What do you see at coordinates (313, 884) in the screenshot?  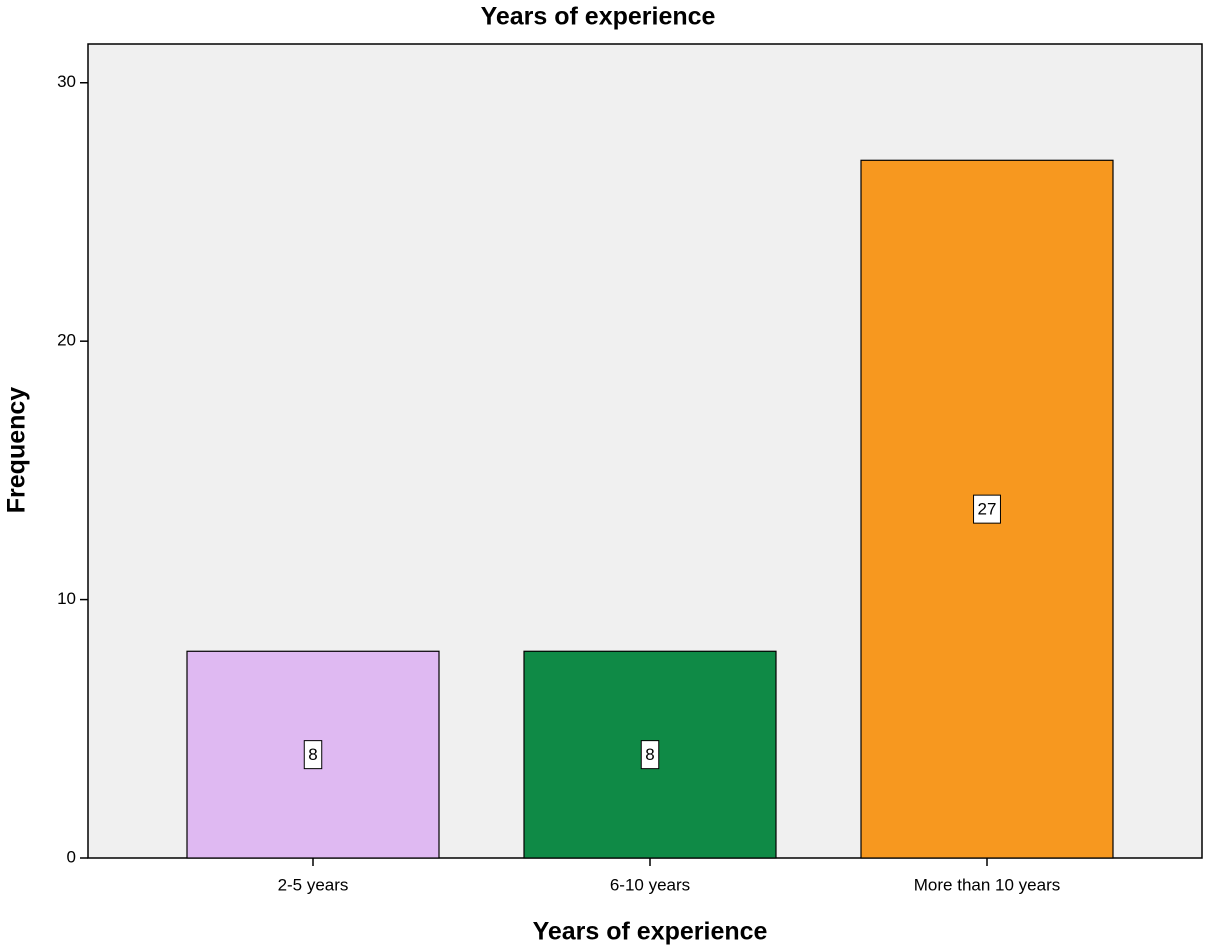 I see `x-tick-label: 2-5 years` at bounding box center [313, 884].